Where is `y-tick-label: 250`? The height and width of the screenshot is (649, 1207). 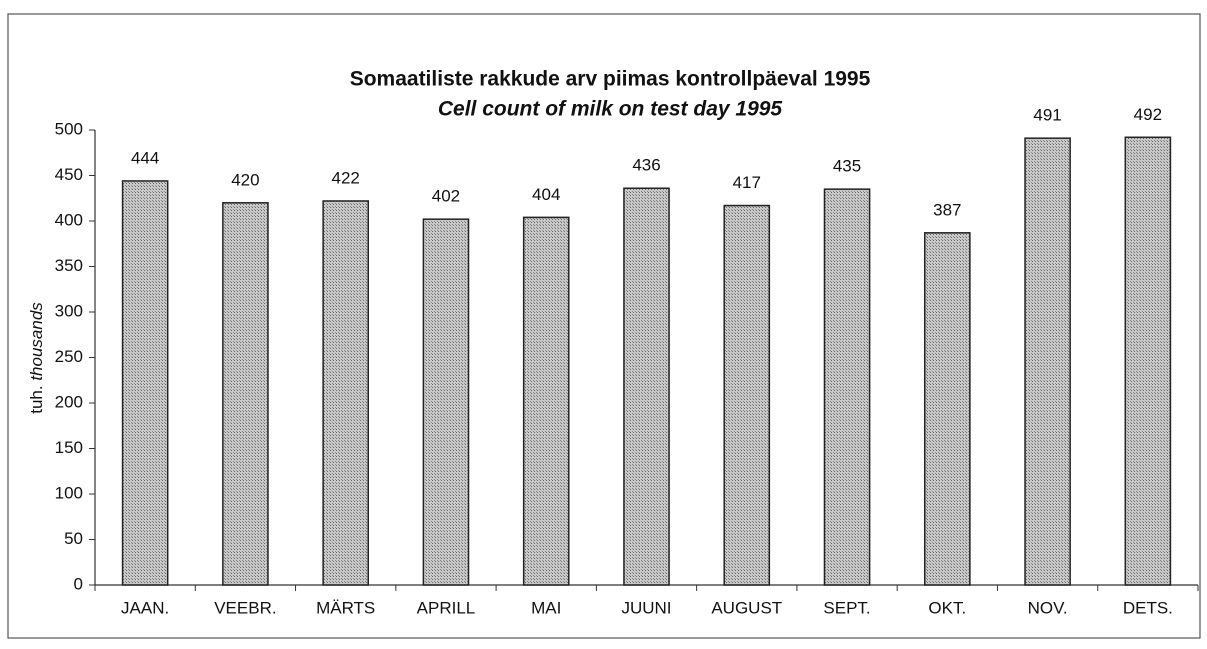 y-tick-label: 250 is located at coordinates (69, 356).